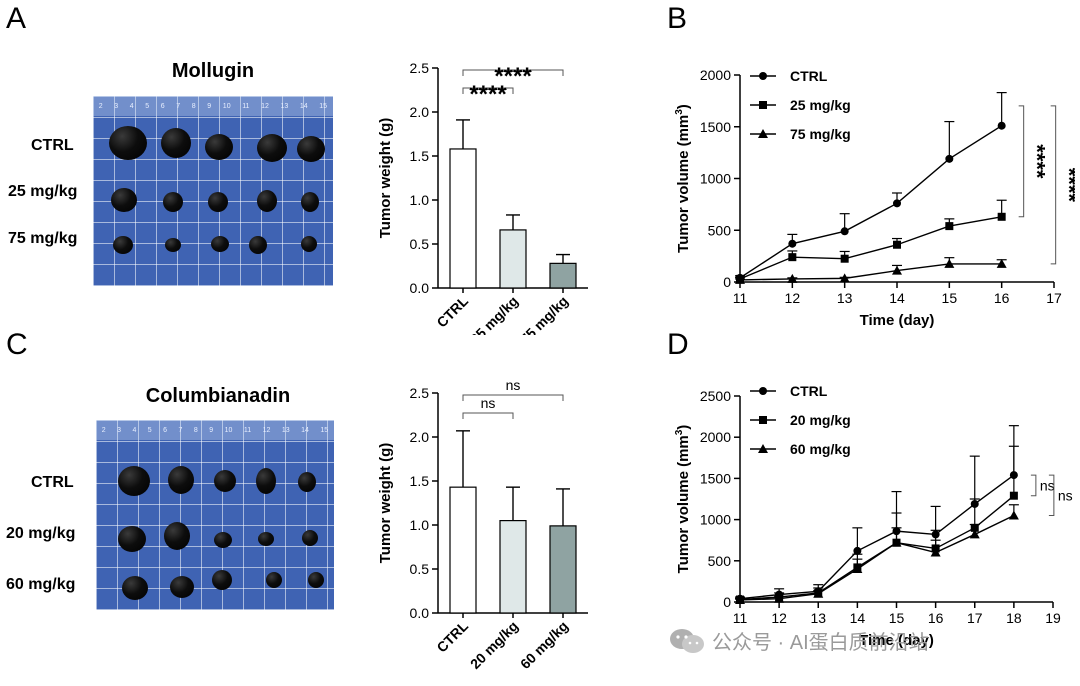 The image size is (1080, 686). What do you see at coordinates (820, 420) in the screenshot?
I see `legend-label: 20 mg/kg` at bounding box center [820, 420].